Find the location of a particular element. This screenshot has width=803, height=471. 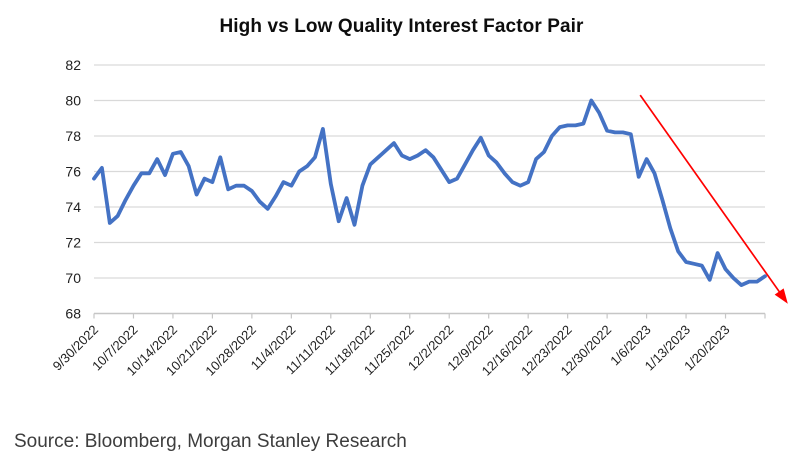

svg-text: 72 is located at coordinates (73, 243).